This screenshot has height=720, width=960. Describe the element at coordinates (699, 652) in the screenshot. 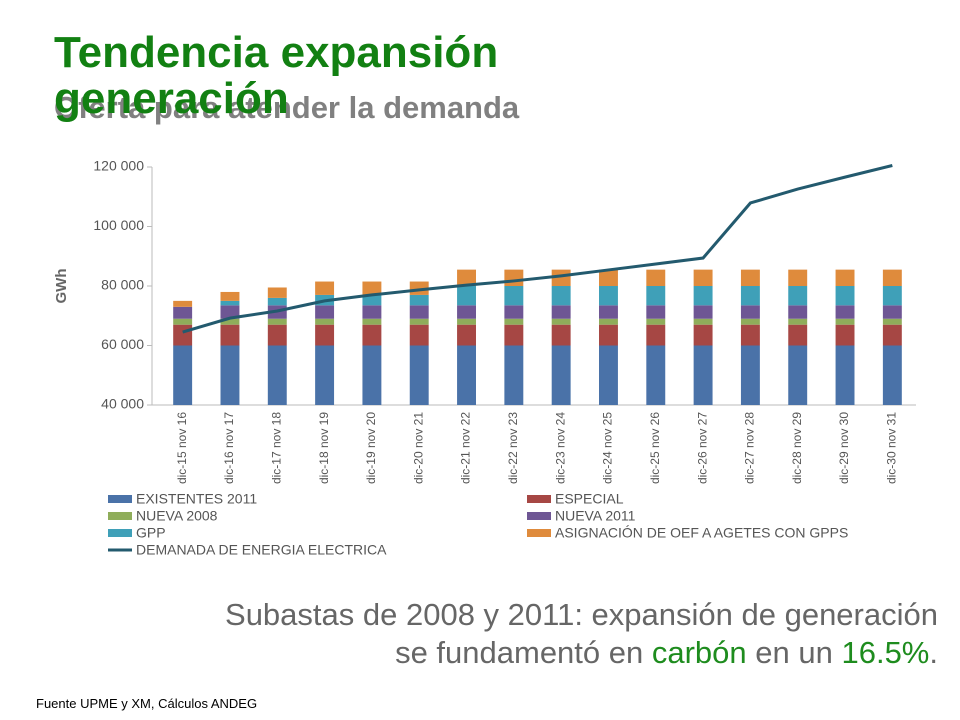

I see `highlight: carbón` at that location.